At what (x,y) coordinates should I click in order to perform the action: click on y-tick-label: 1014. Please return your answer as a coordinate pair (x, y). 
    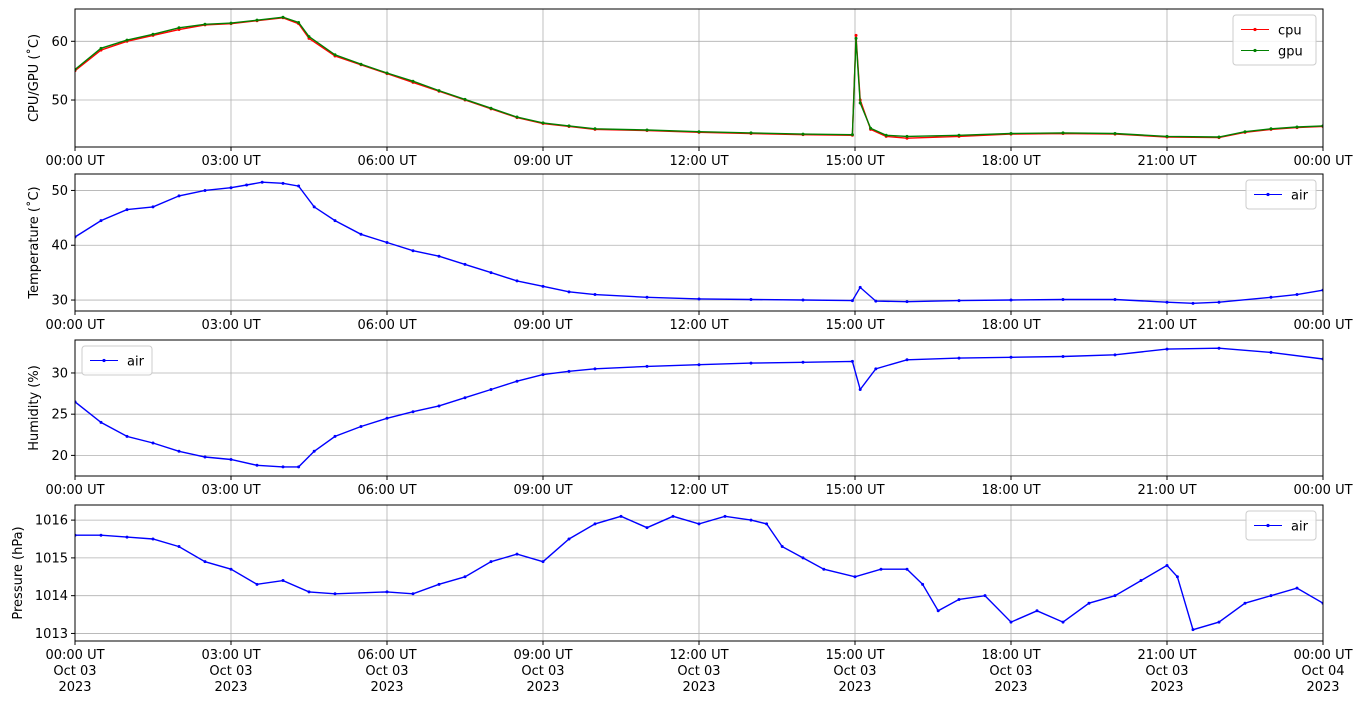
    Looking at the image, I should click on (51, 596).